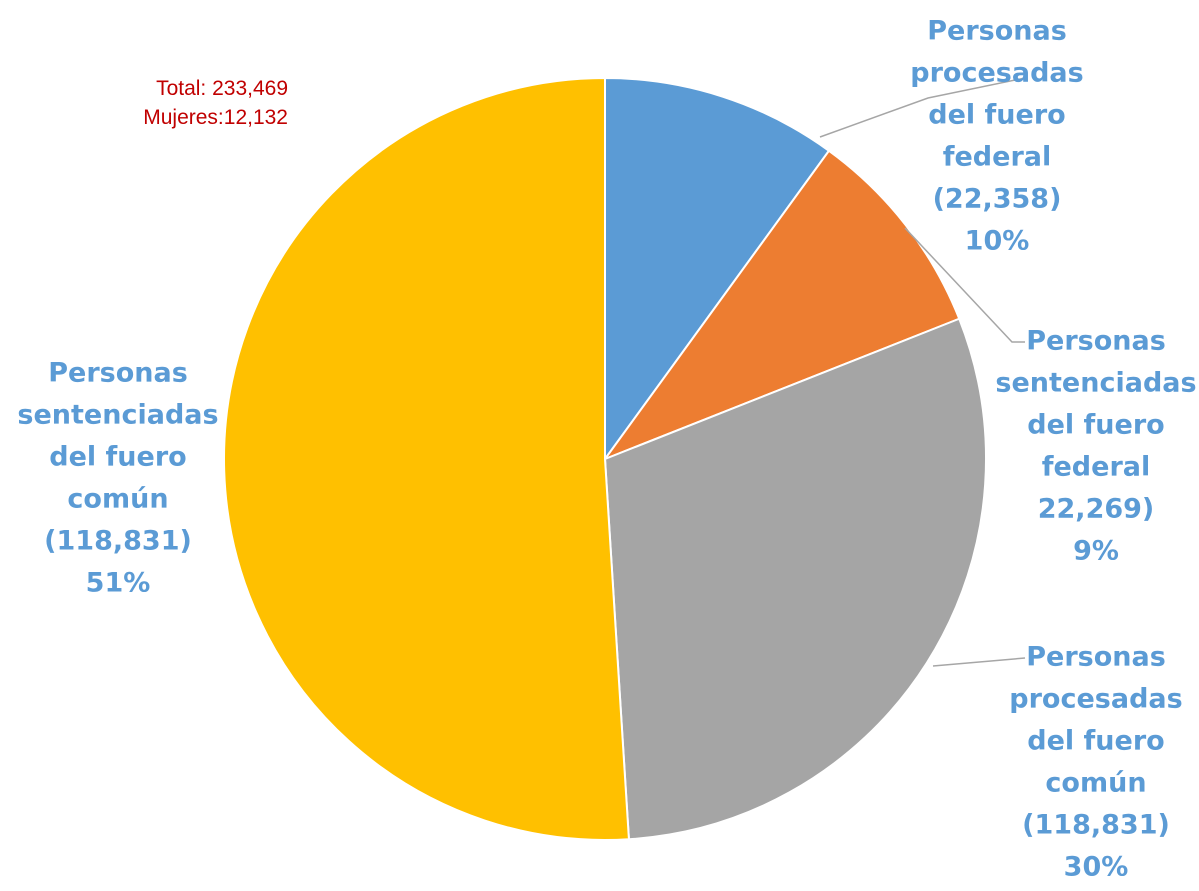 The height and width of the screenshot is (891, 1199). What do you see at coordinates (118, 583) in the screenshot?
I see `slice-label-4-line-6: 51%` at bounding box center [118, 583].